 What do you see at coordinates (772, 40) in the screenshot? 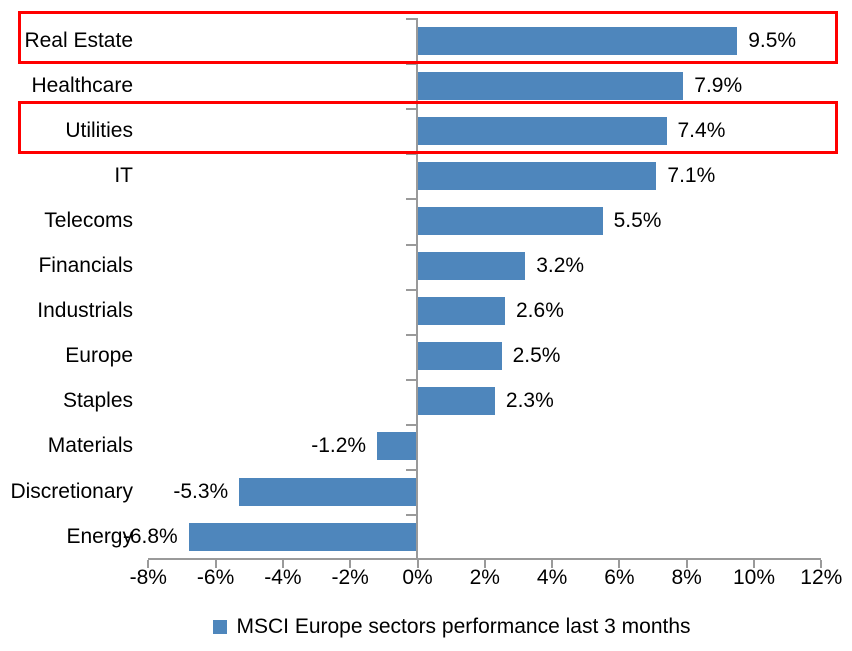
I see `value-label: 9.5%` at bounding box center [772, 40].